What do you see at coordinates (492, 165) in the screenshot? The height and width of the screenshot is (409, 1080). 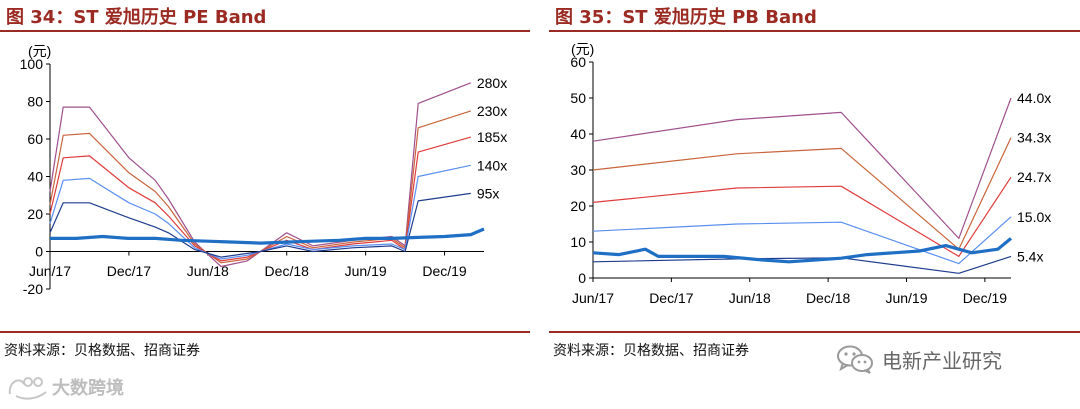 I see `band-label: 140x` at bounding box center [492, 165].